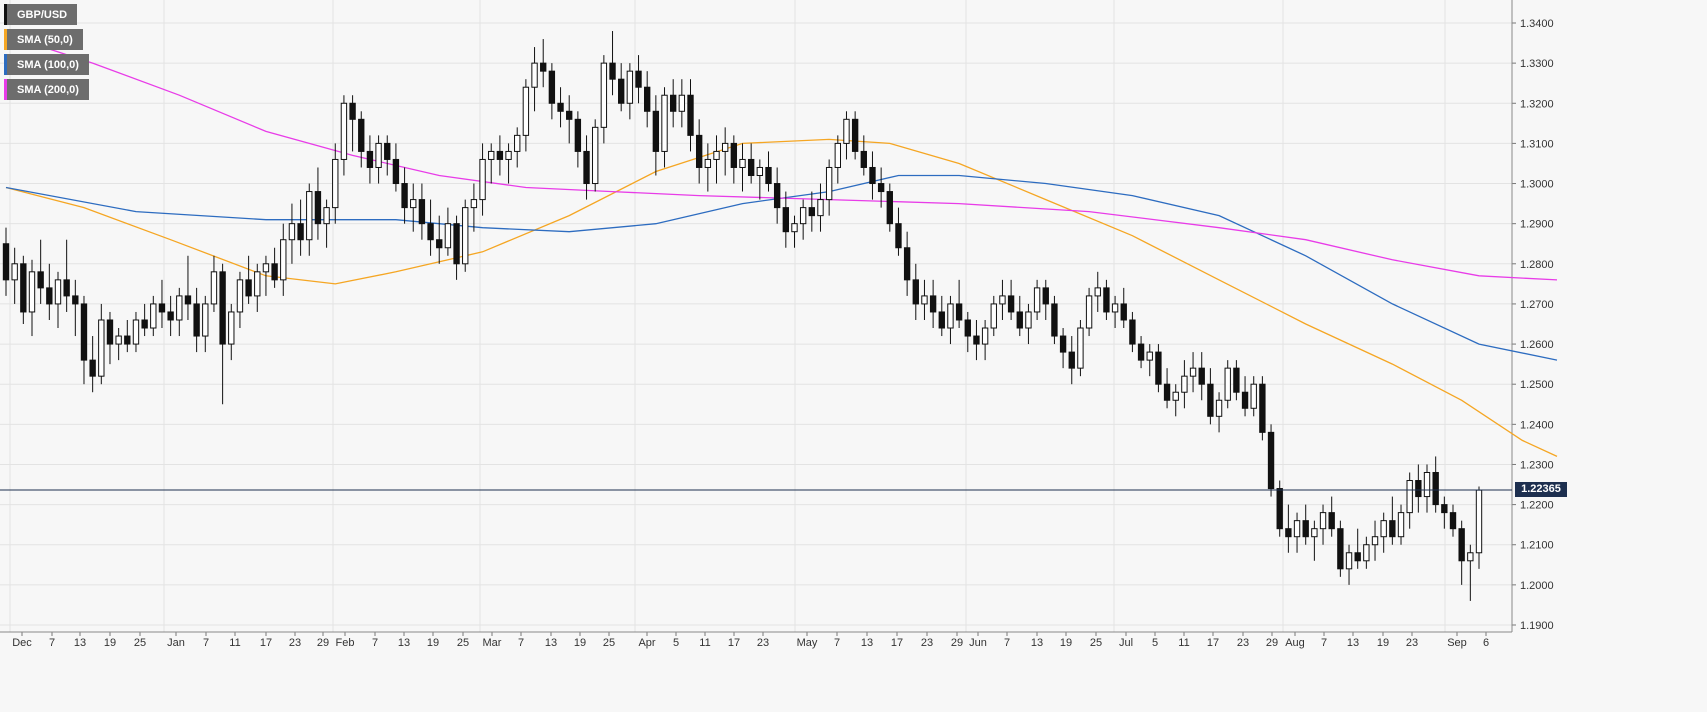 The height and width of the screenshot is (712, 1707). I want to click on y-tick-label: 1.2800, so click(1537, 265).